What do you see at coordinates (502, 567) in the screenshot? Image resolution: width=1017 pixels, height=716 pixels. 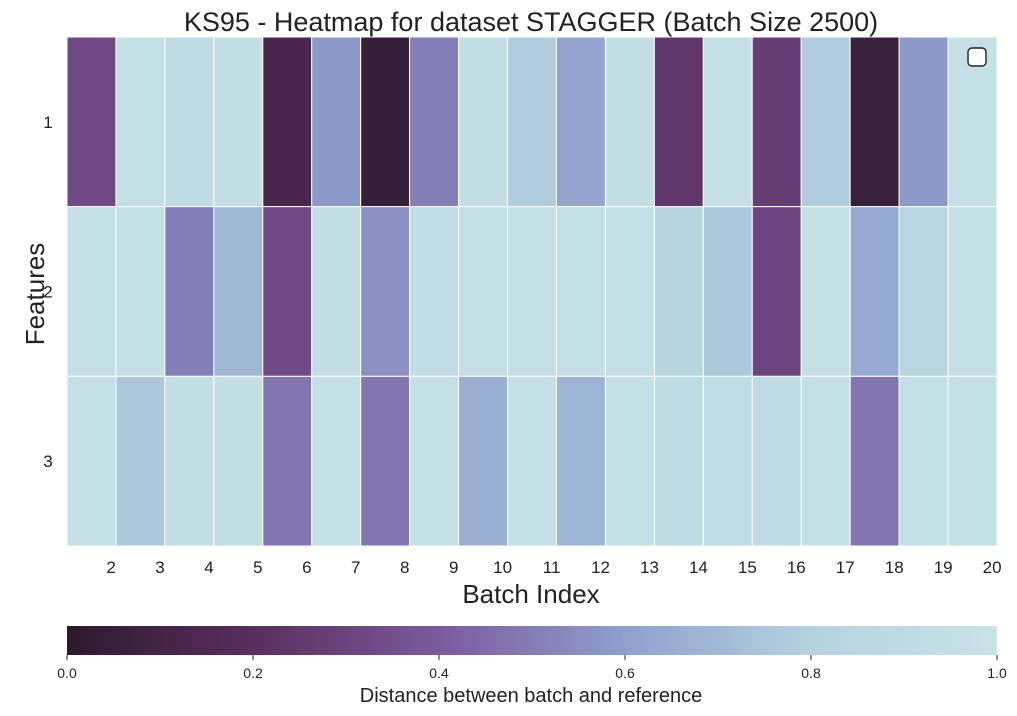 I see `x-tick-label: 10` at bounding box center [502, 567].